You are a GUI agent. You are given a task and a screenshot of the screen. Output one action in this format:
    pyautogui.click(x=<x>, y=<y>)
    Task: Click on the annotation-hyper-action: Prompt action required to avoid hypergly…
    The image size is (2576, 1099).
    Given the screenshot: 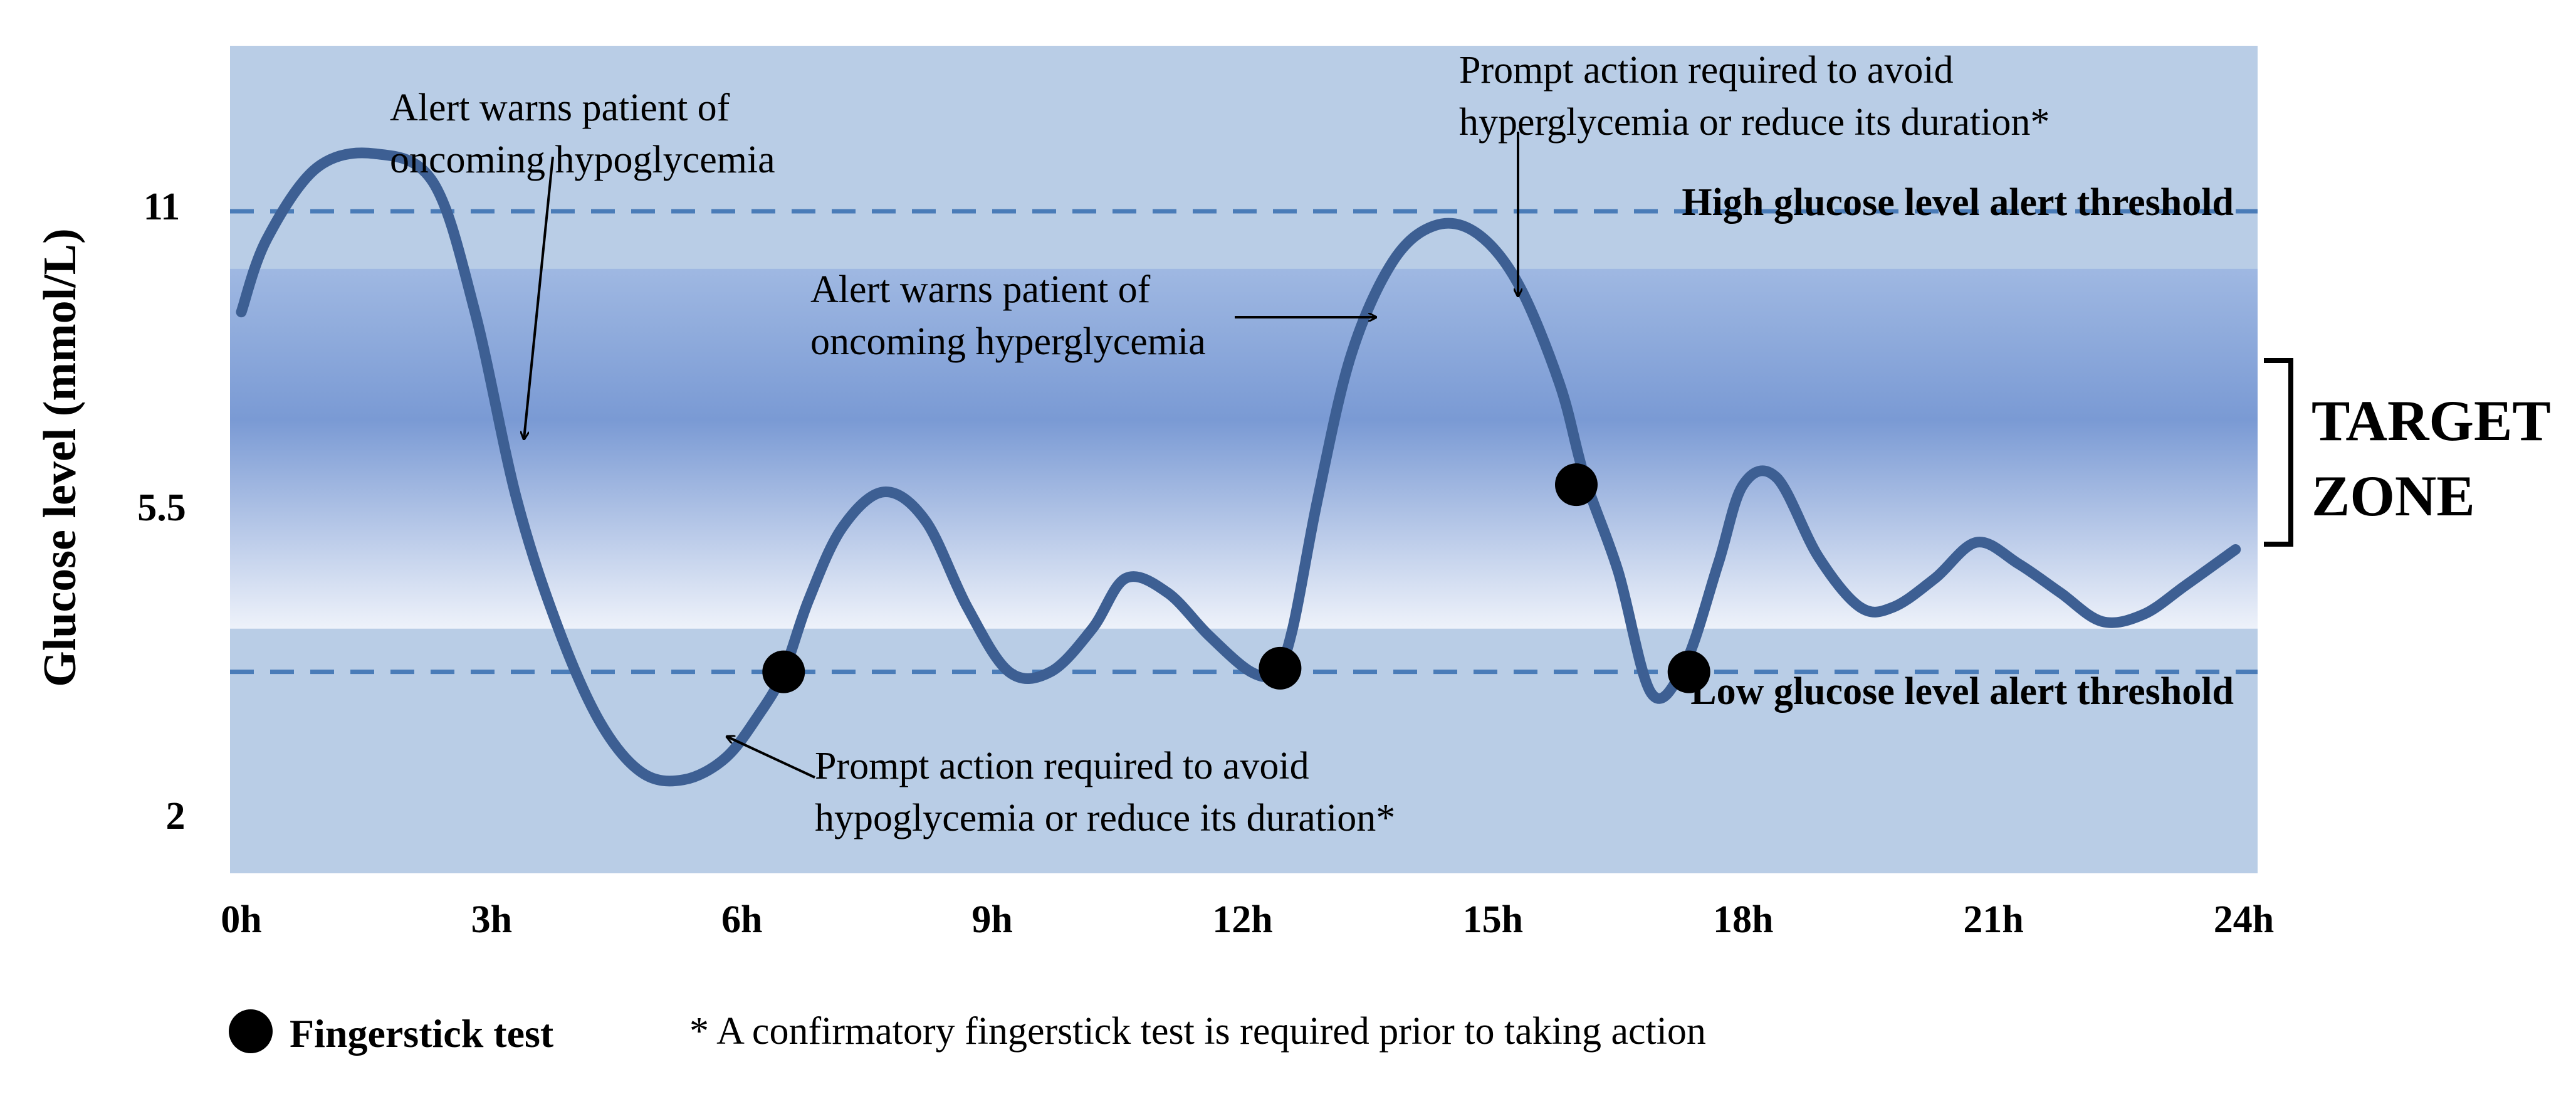 What is the action you would take?
    pyautogui.click(x=1754, y=96)
    